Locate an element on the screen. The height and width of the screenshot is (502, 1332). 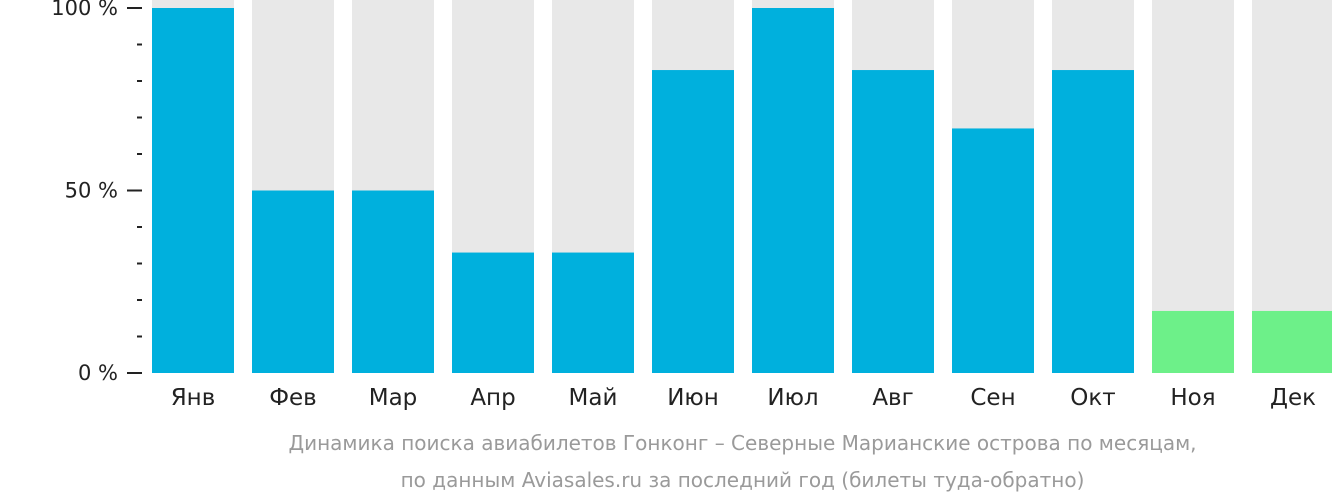
x-tick-label: Май is located at coordinates (593, 398).